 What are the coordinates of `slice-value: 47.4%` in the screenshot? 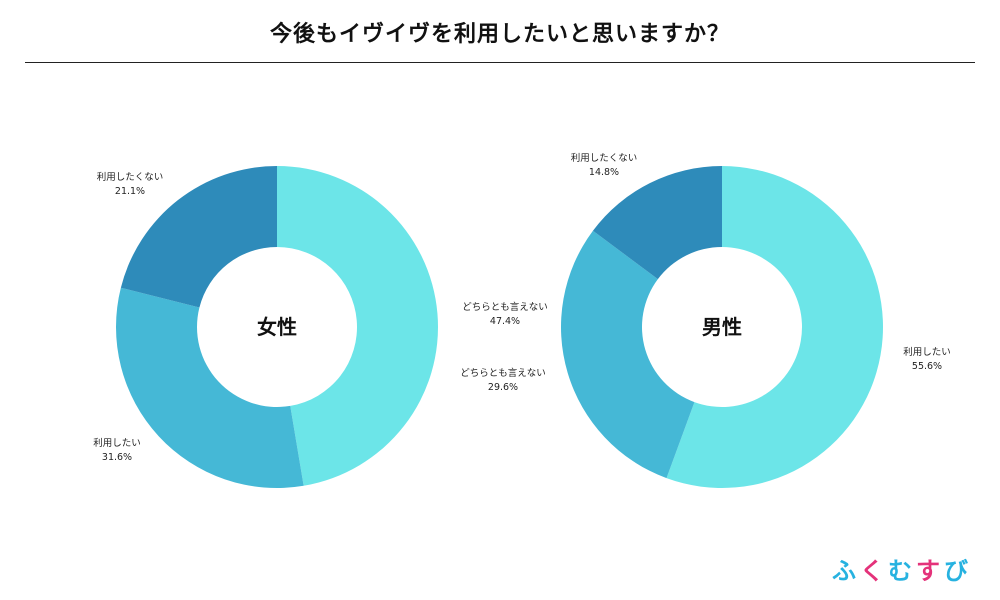 It's located at (505, 321).